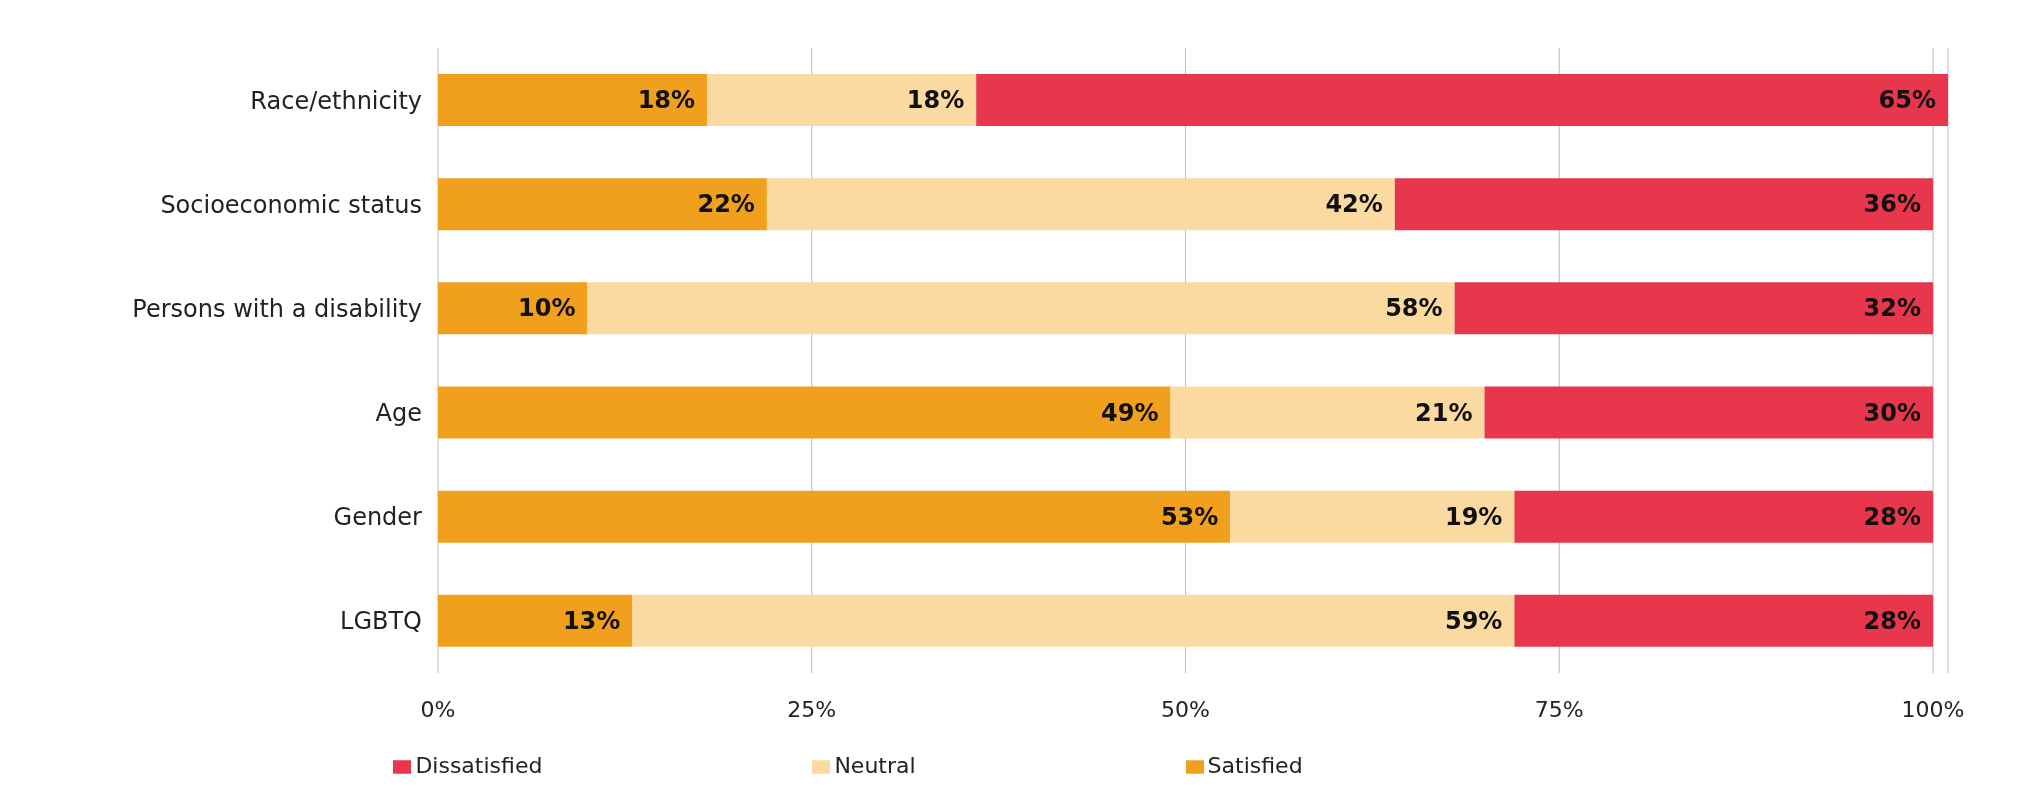  I want to click on y-tick-label: Race/ethnicity, so click(336, 100).